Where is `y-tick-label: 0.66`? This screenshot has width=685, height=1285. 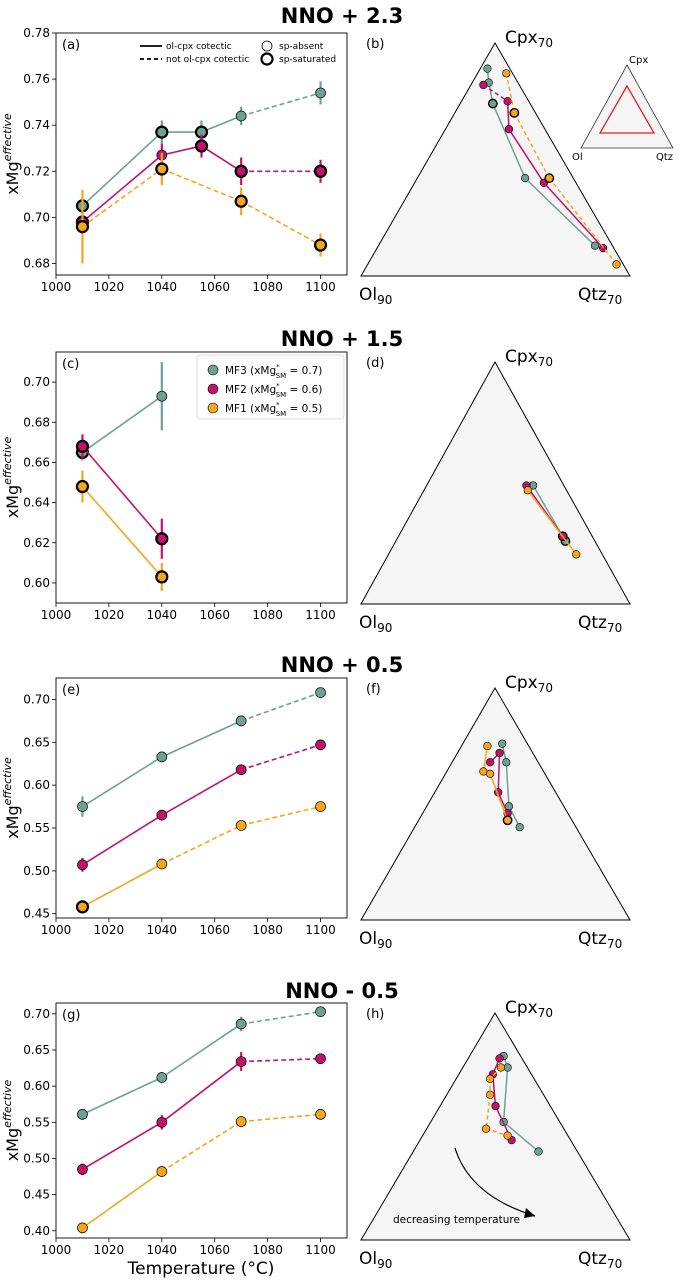 y-tick-label: 0.66 is located at coordinates (36, 462).